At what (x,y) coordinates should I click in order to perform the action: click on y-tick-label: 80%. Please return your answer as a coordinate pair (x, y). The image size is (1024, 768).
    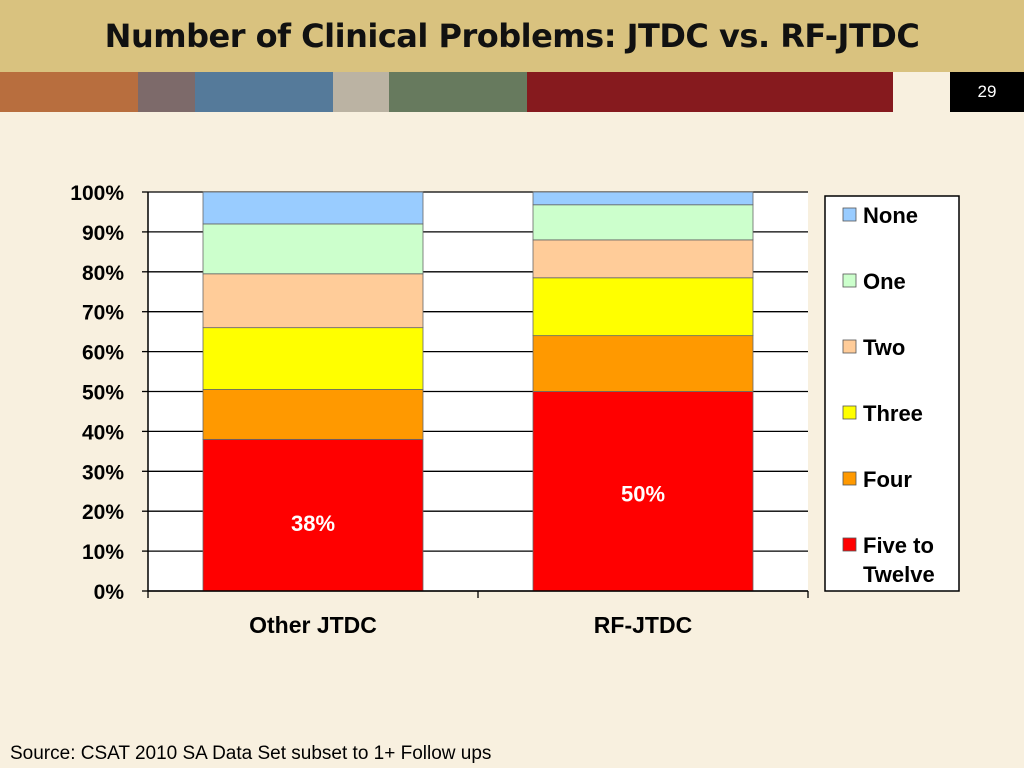
    Looking at the image, I should click on (103, 273).